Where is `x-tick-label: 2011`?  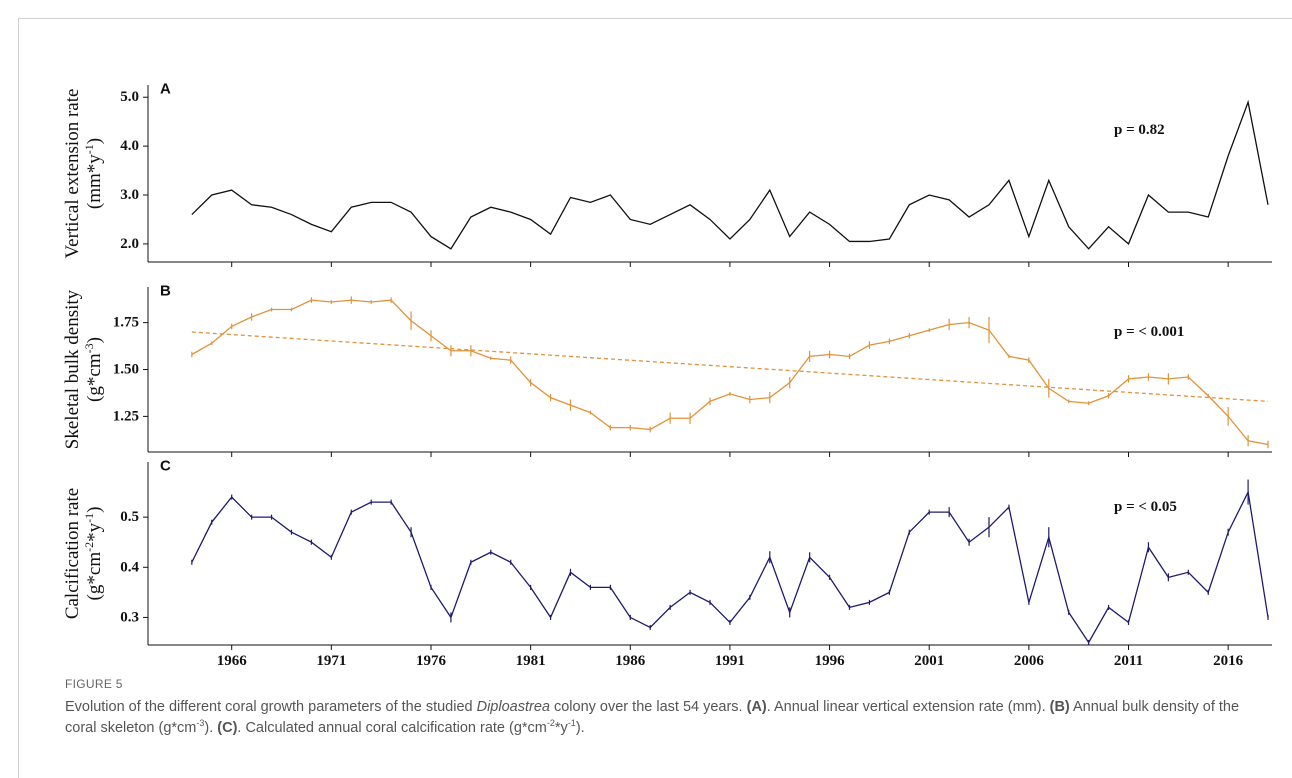 x-tick-label: 2011 is located at coordinates (1128, 661).